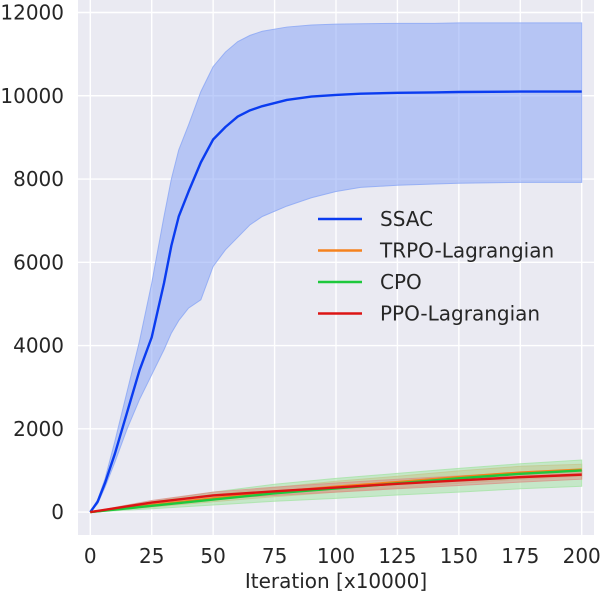 The height and width of the screenshot is (600, 600). I want to click on x-tick-labels: 0 25 50 75 100 125 150 175 200, so click(342, 556).